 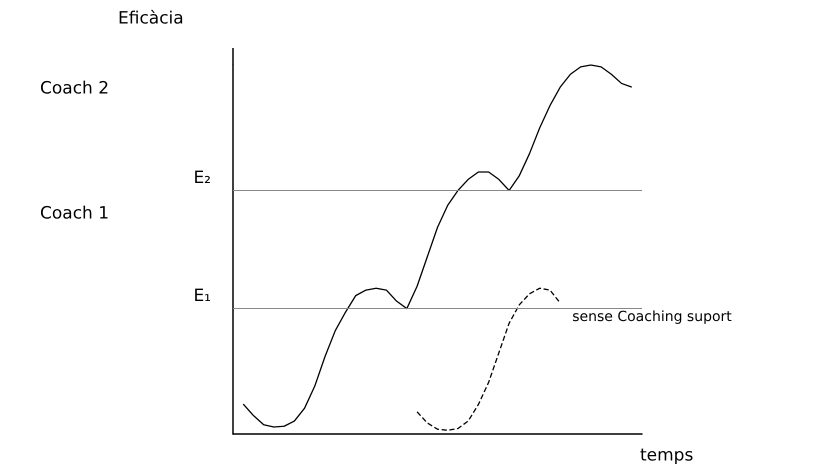 I want to click on text: Coach 2, so click(x=75, y=88).